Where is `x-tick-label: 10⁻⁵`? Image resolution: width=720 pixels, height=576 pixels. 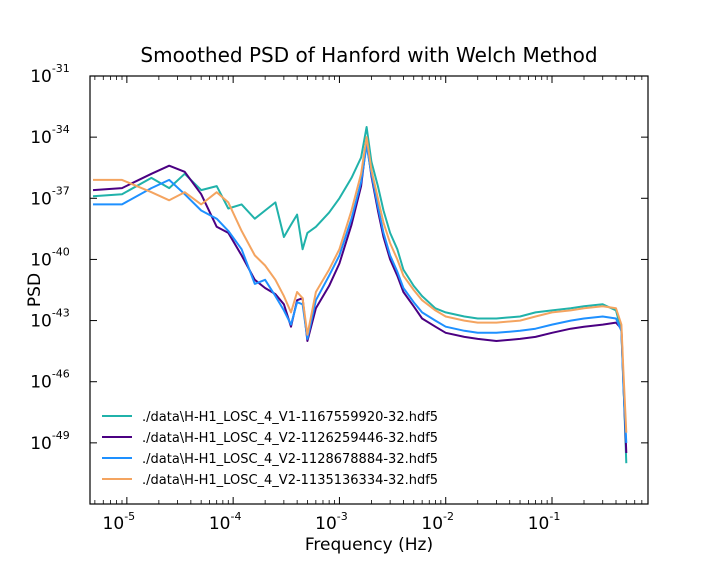 x-tick-label: 10⁻⁵ is located at coordinates (119, 522).